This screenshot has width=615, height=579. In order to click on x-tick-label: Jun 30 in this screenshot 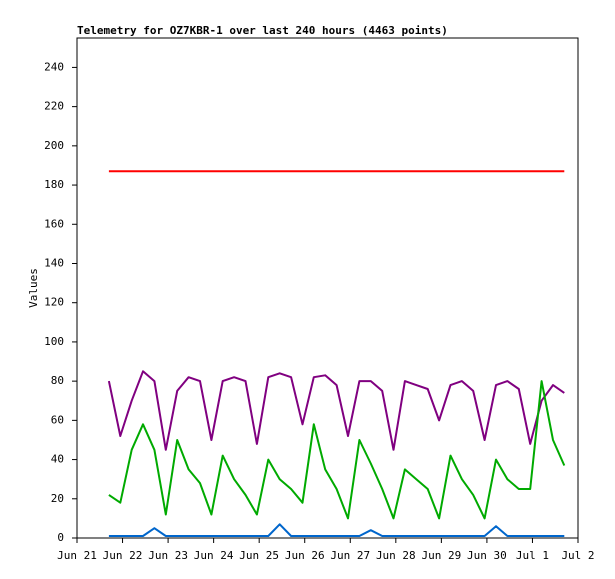, I will do `click(487, 555)`.